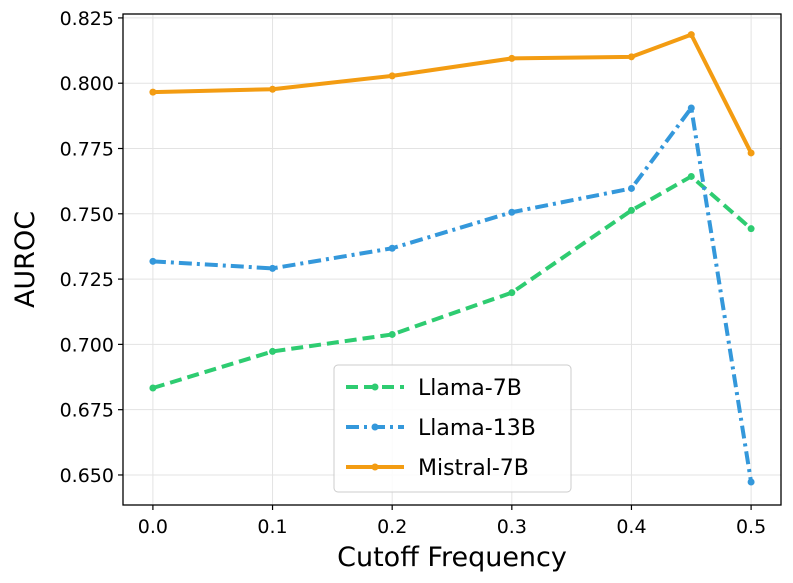 This screenshot has width=793, height=583. I want to click on legend-item: Mistral-7B, so click(437, 468).